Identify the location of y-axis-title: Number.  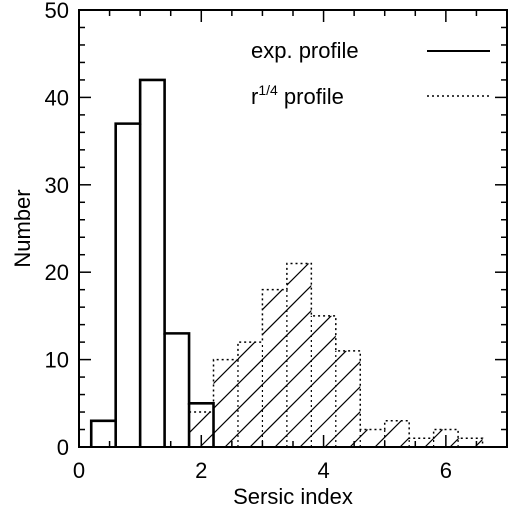
(22, 228).